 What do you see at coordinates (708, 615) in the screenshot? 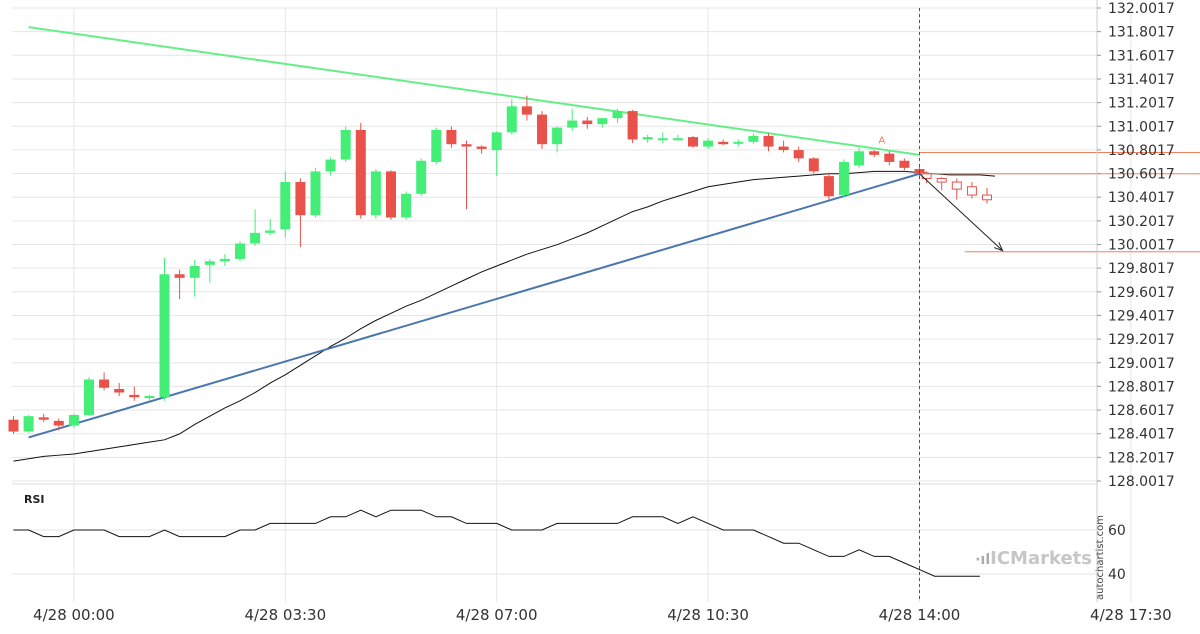
I see `time-tick-label: 4/28 10:30` at bounding box center [708, 615].